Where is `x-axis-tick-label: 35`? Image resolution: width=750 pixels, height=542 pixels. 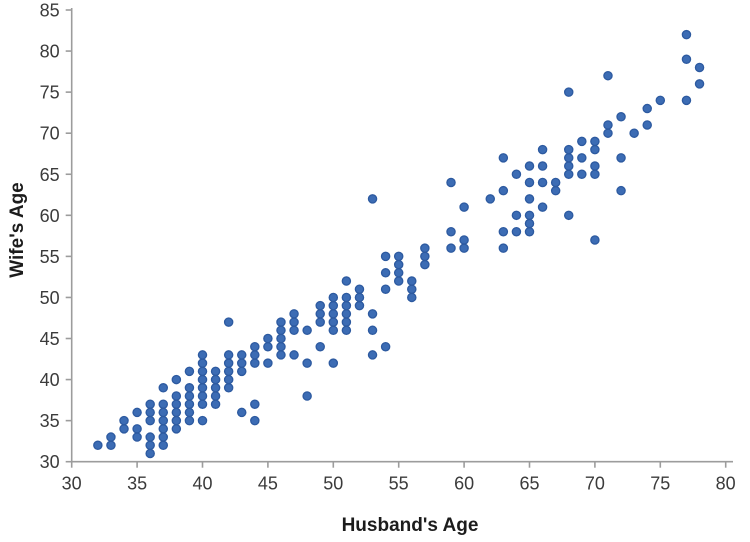 x-axis-tick-label: 35 is located at coordinates (137, 484).